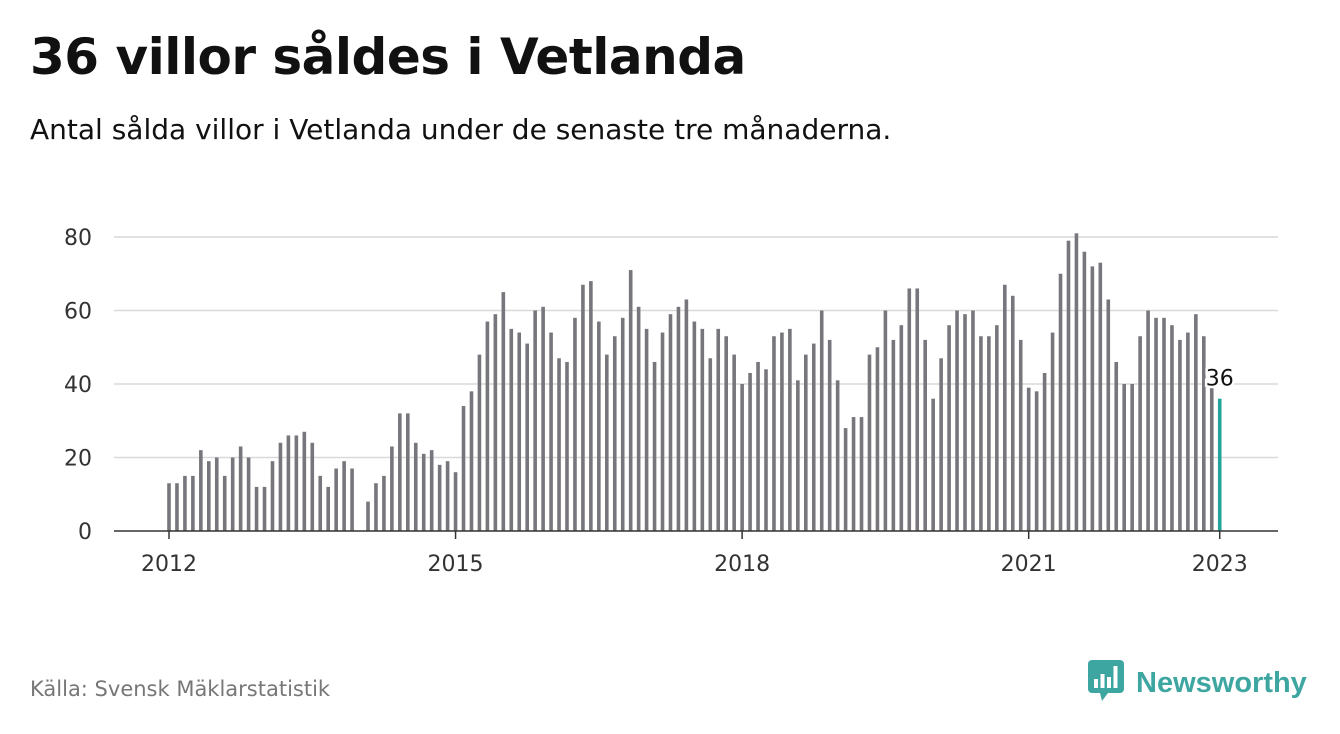 The image size is (1340, 734). Describe the element at coordinates (1197, 683) in the screenshot. I see `brand-logo: Newsworthy` at that location.